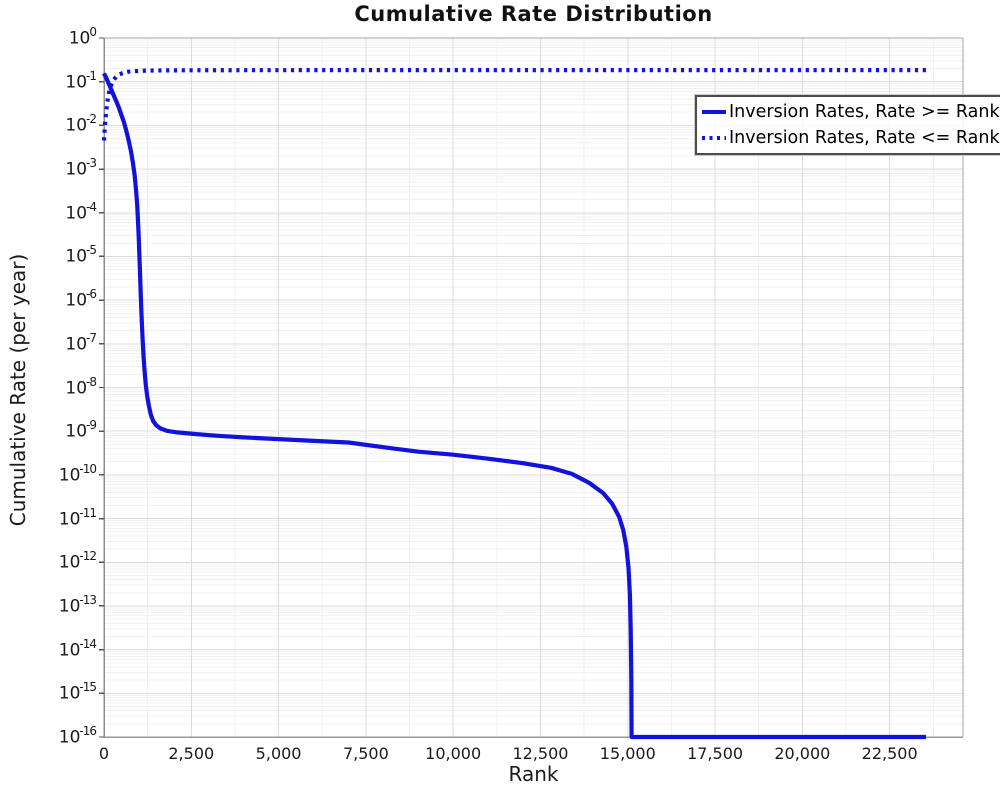 Image resolution: width=1000 pixels, height=800 pixels. What do you see at coordinates (715, 753) in the screenshot?
I see `x-tick-label: 17,500` at bounding box center [715, 753].